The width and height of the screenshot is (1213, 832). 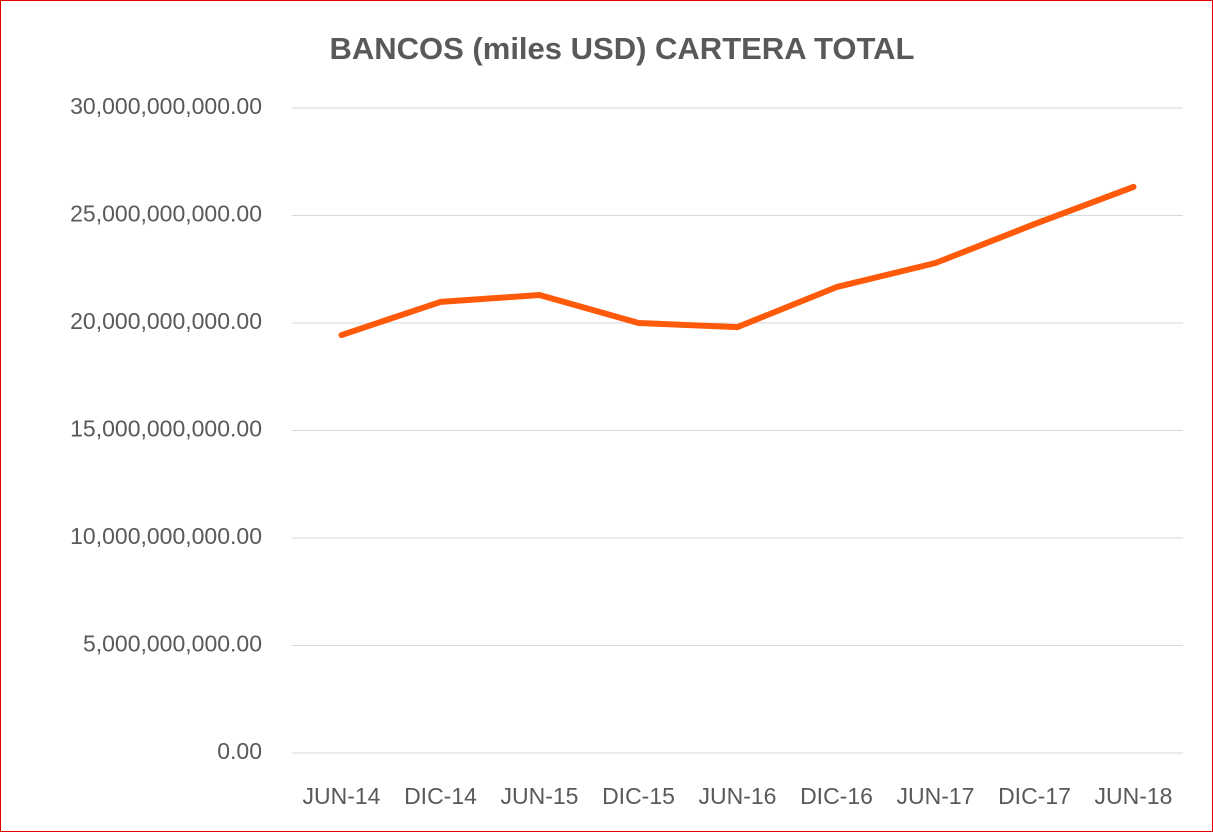 I want to click on x-tick-label: DIC-14, so click(x=440, y=796).